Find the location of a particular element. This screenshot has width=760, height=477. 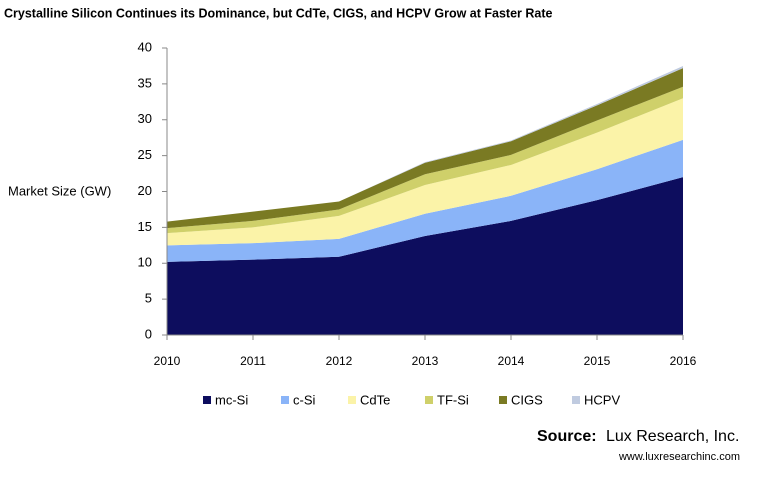

x-tick-label: 2013 is located at coordinates (425, 361).